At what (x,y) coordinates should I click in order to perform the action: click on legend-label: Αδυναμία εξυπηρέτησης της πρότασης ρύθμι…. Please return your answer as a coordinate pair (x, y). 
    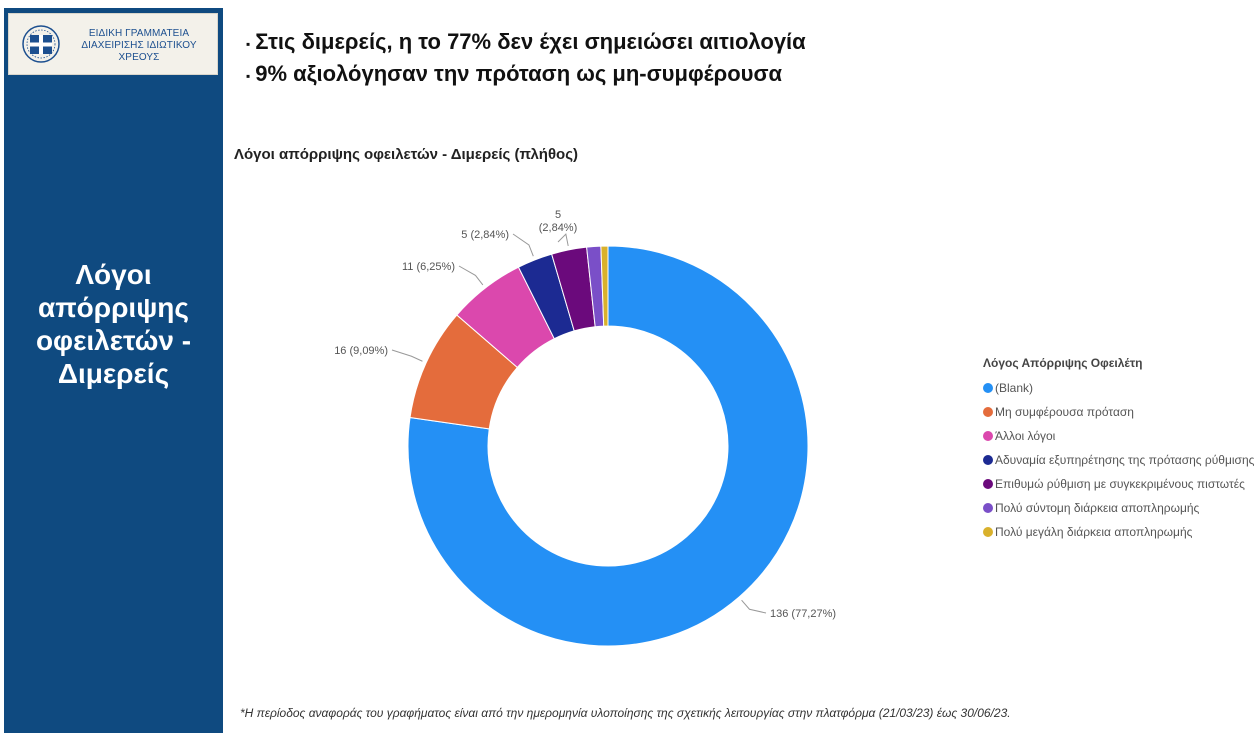
    Looking at the image, I should click on (1125, 460).